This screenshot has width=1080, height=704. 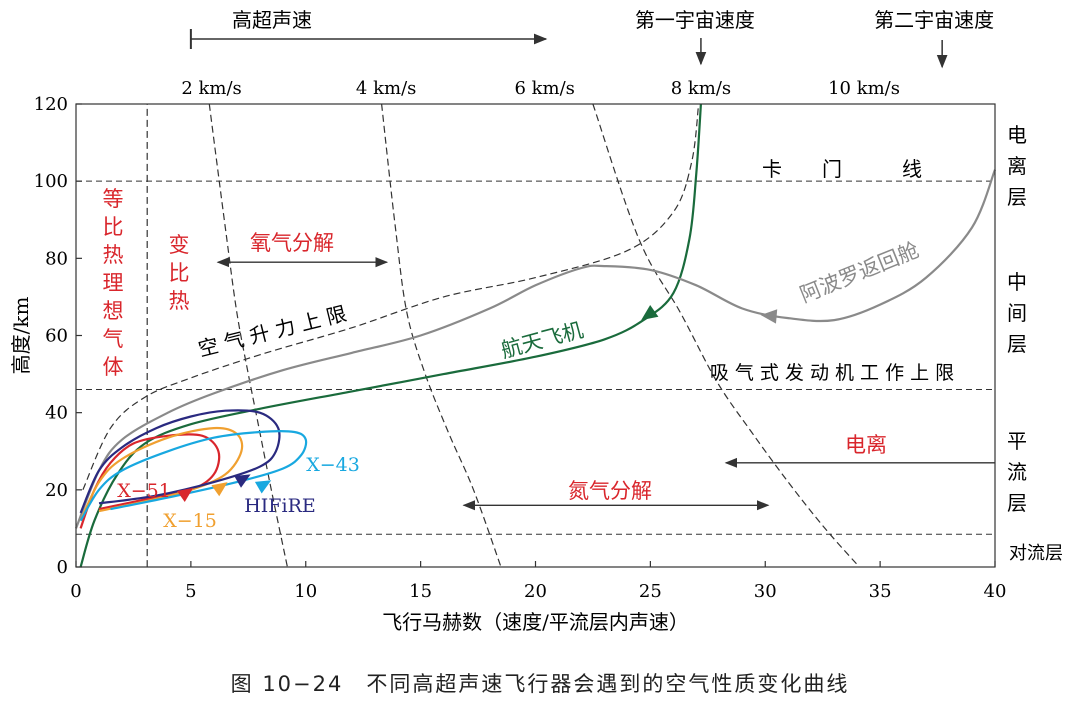 What do you see at coordinates (292, 243) in the screenshot?
I see `oxygen-dissociation-label: 氧气分解` at bounding box center [292, 243].